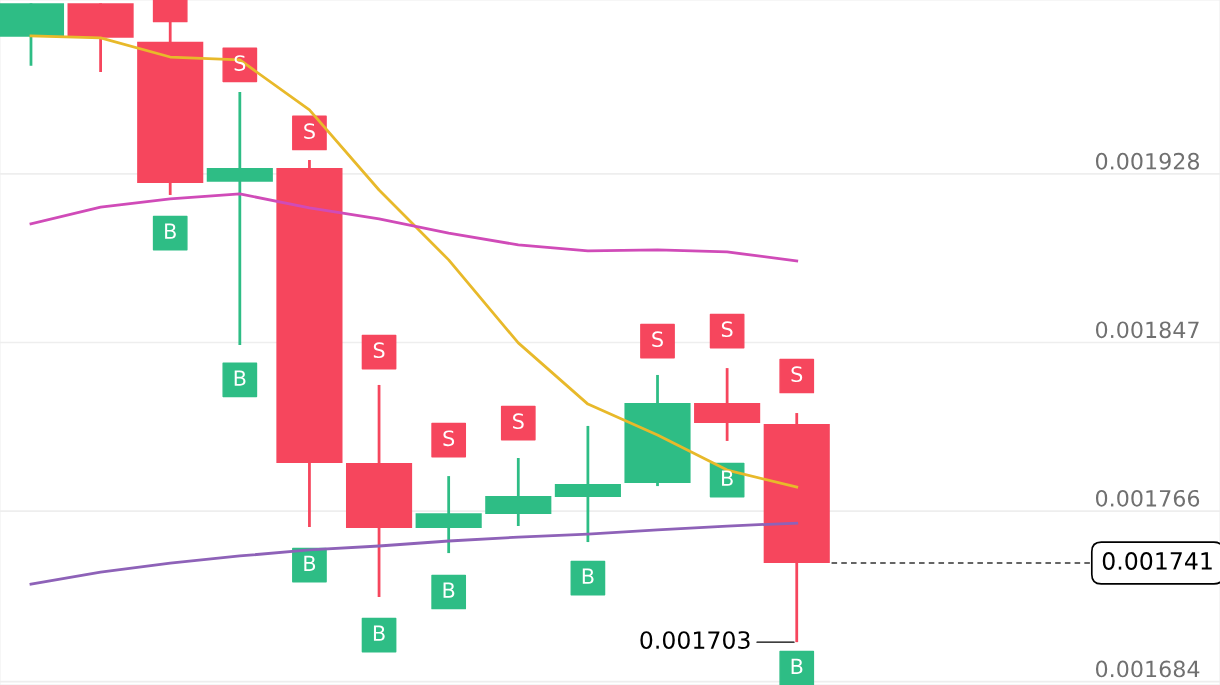 This screenshot has height=685, width=1220. What do you see at coordinates (1147, 161) in the screenshot?
I see `y-tick-label: 0.001928` at bounding box center [1147, 161].